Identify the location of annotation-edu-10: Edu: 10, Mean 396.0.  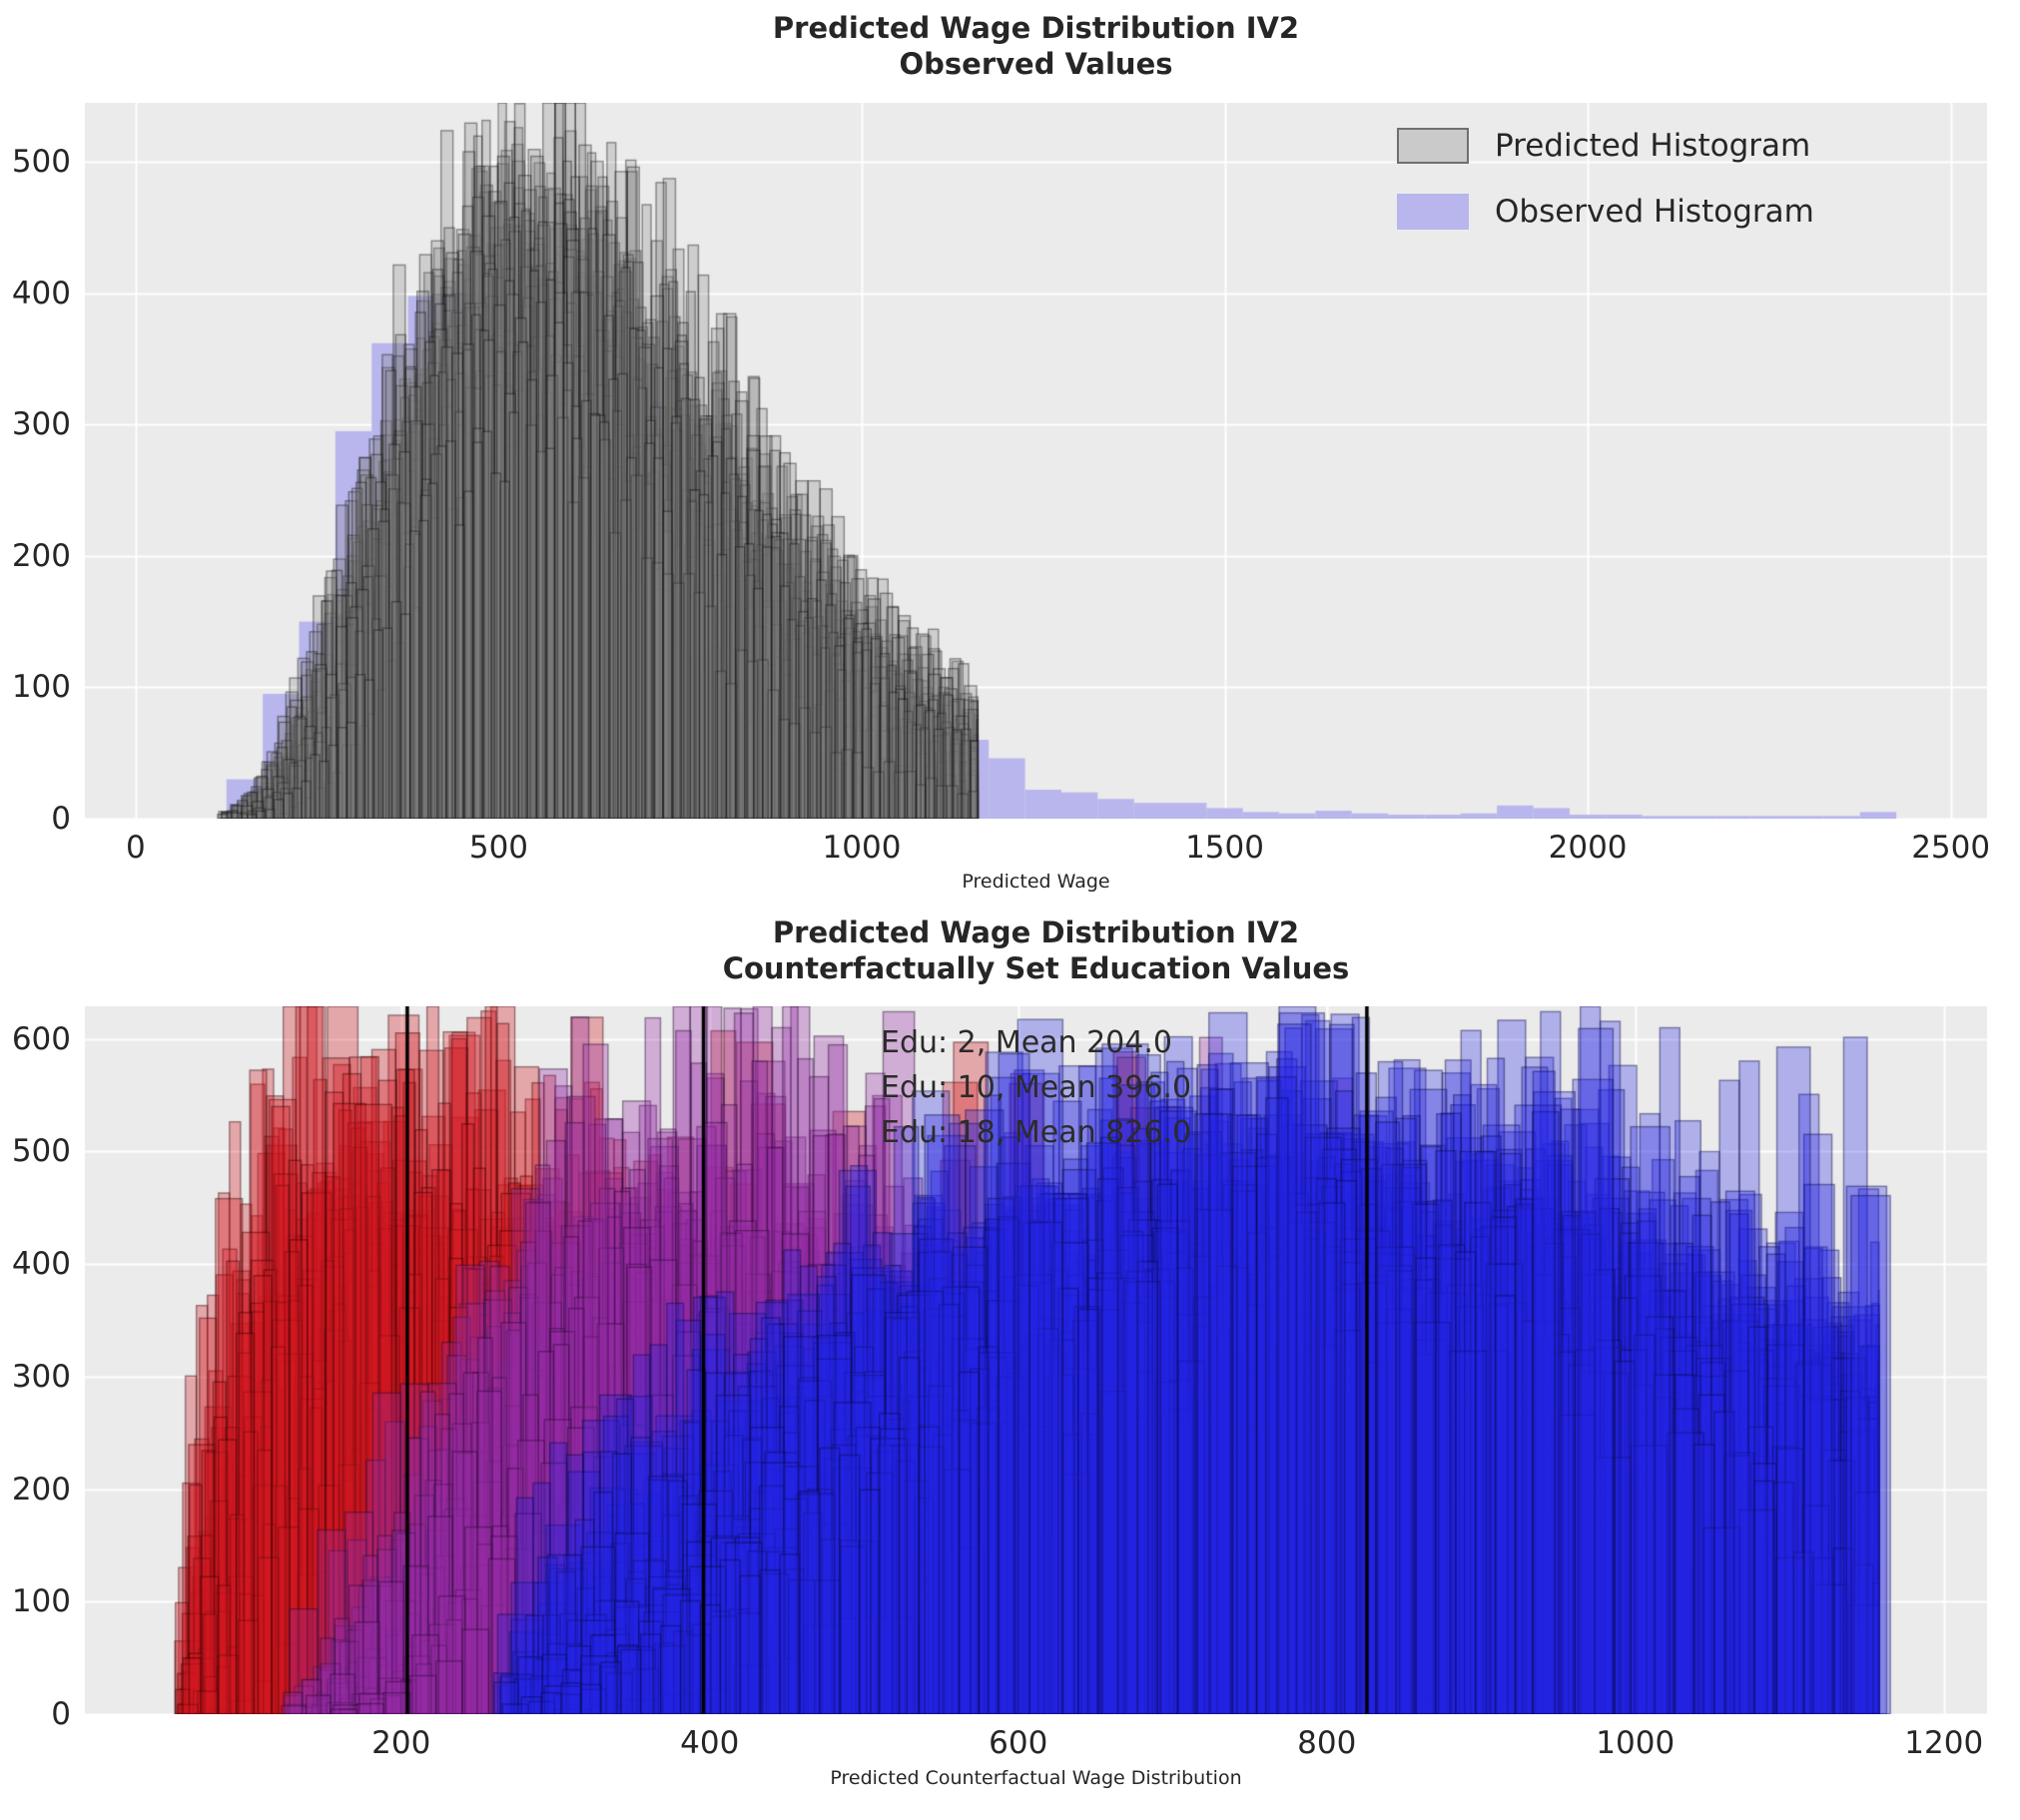
(1036, 1087).